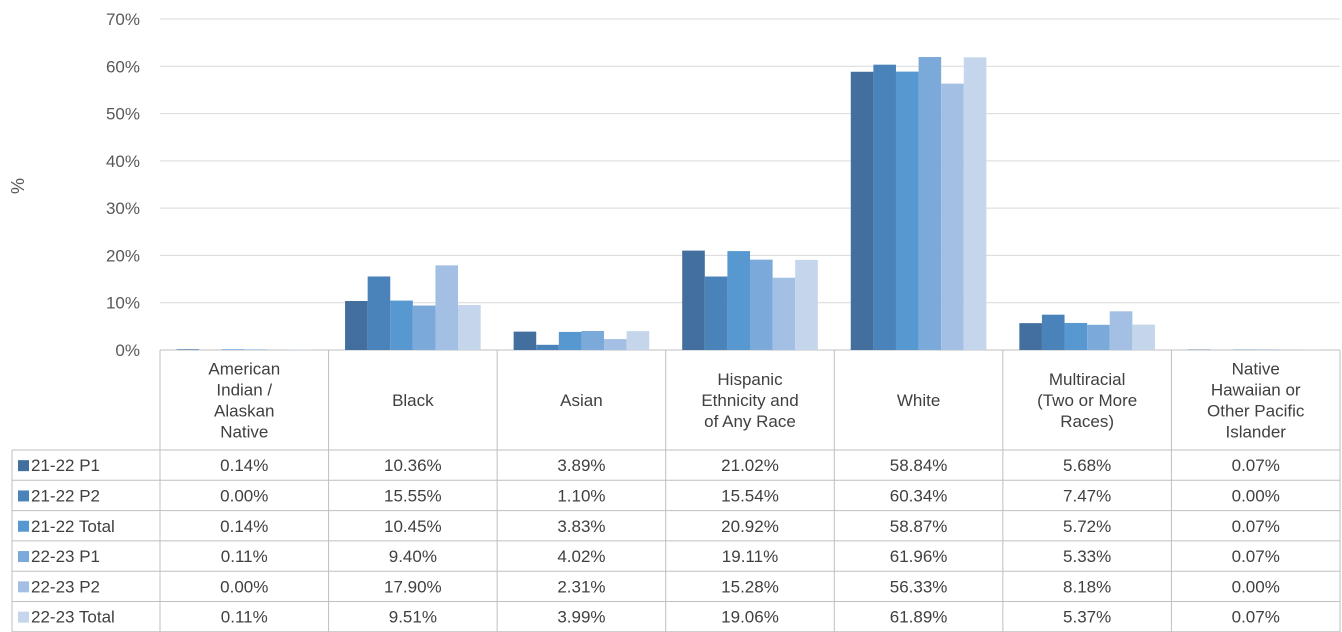  I want to click on data-cell: 60.34%, so click(919, 495).